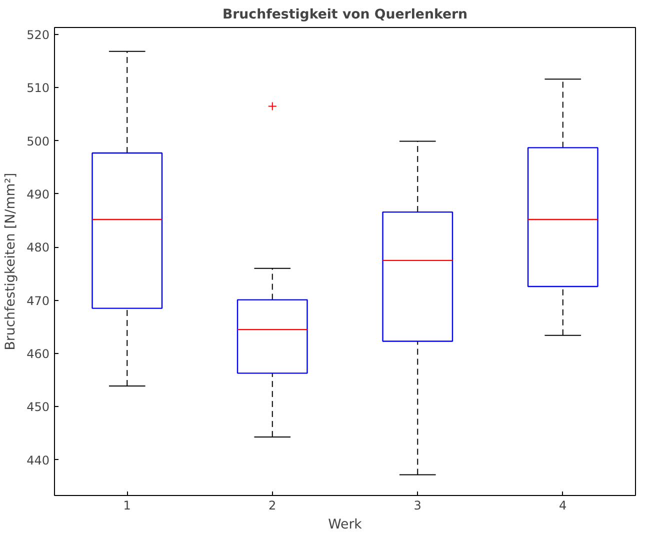 This screenshot has width=647, height=542. I want to click on y-tick-label: 450, so click(38, 407).